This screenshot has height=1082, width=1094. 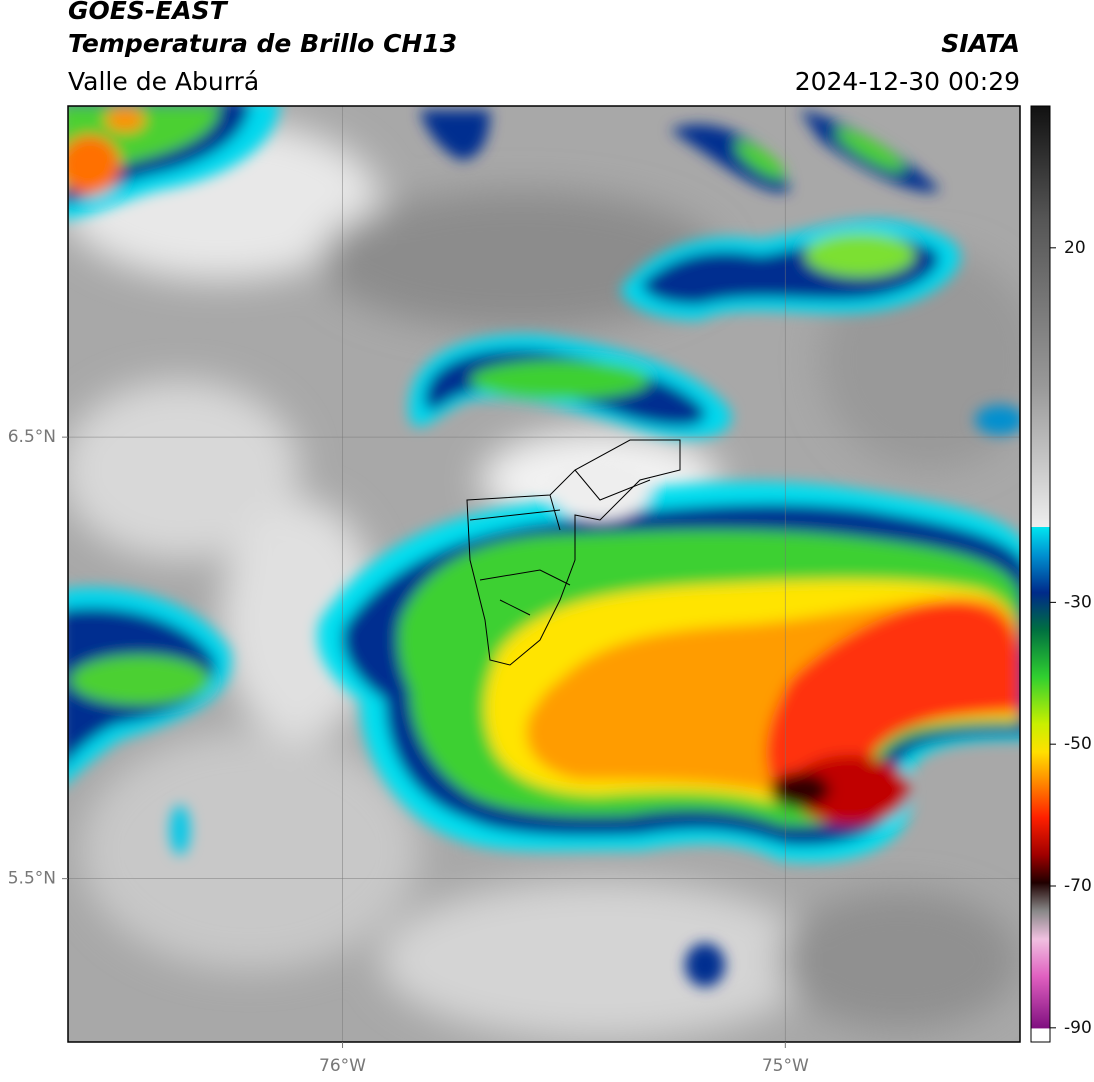 What do you see at coordinates (262, 43) in the screenshot?
I see `product-title: Temperatura de Brillo CH13` at bounding box center [262, 43].